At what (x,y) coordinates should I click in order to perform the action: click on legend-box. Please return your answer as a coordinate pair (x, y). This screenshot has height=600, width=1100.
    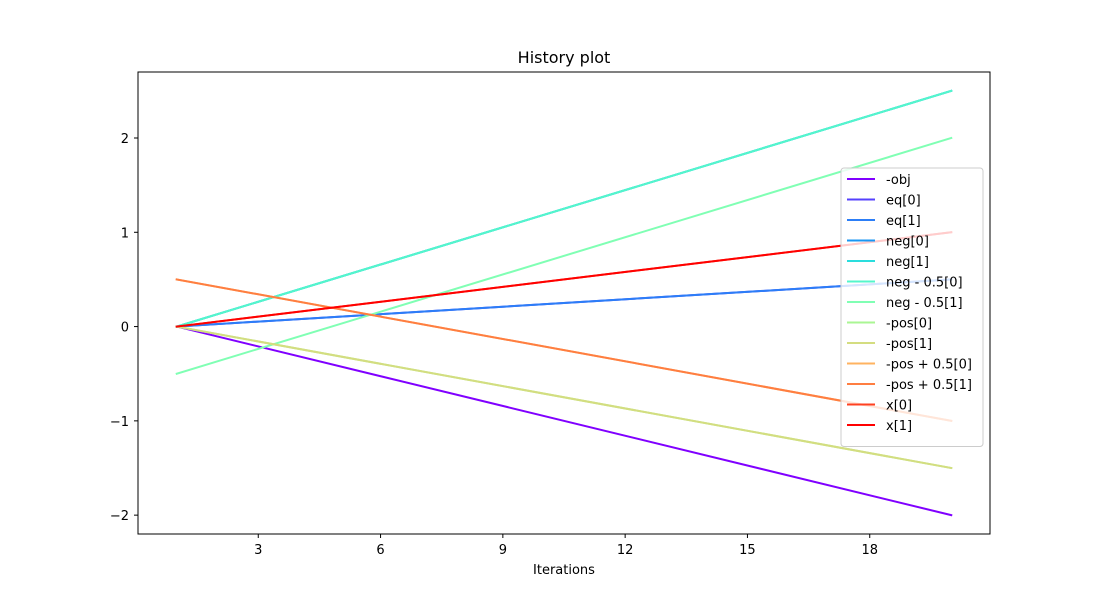
    Looking at the image, I should click on (912, 307).